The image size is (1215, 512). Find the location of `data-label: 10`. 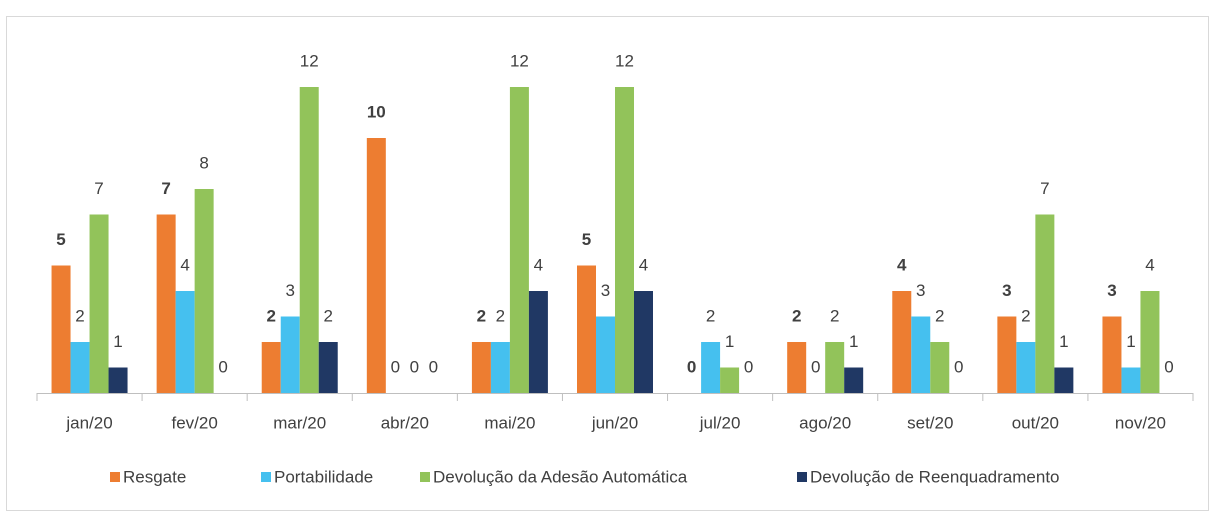

data-label: 10 is located at coordinates (376, 111).